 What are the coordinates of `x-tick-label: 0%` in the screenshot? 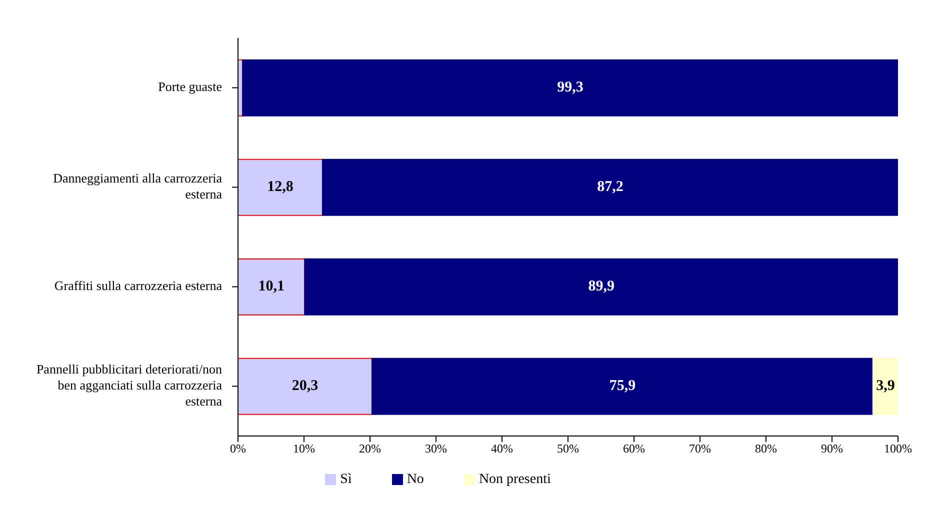 It's located at (238, 449).